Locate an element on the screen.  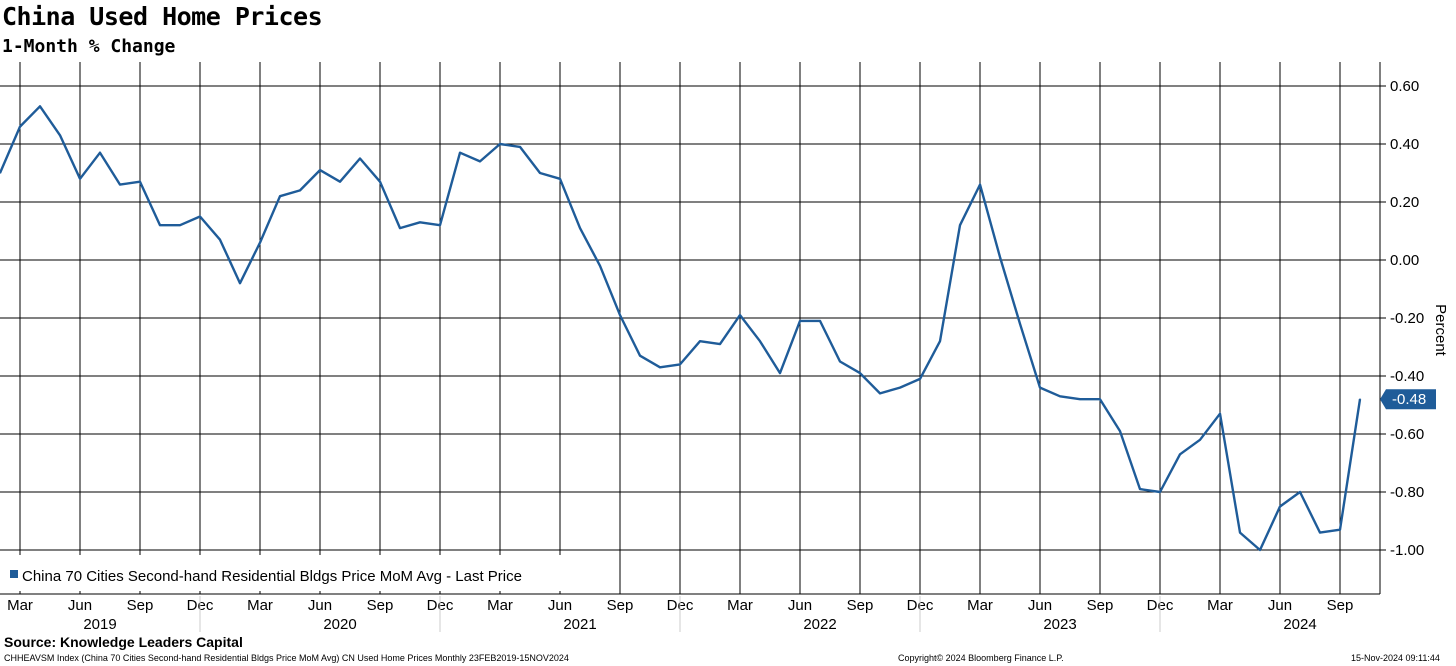
year-label: 2019 is located at coordinates (99, 624).